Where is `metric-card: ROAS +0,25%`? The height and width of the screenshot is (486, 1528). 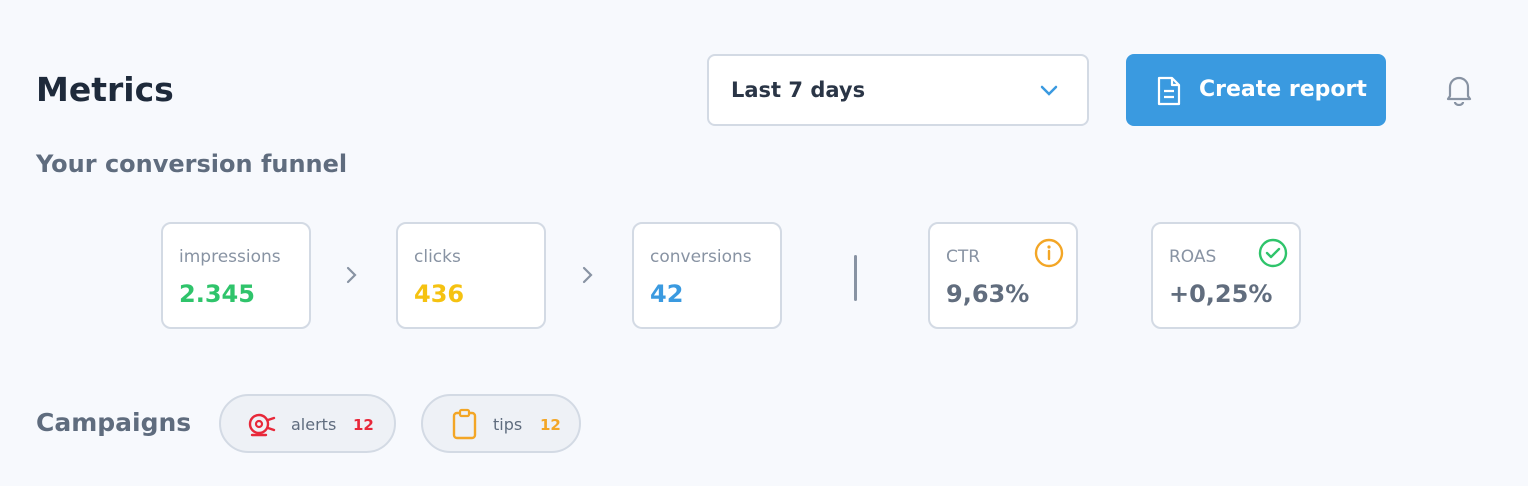 metric-card: ROAS +0,25% is located at coordinates (1226, 275).